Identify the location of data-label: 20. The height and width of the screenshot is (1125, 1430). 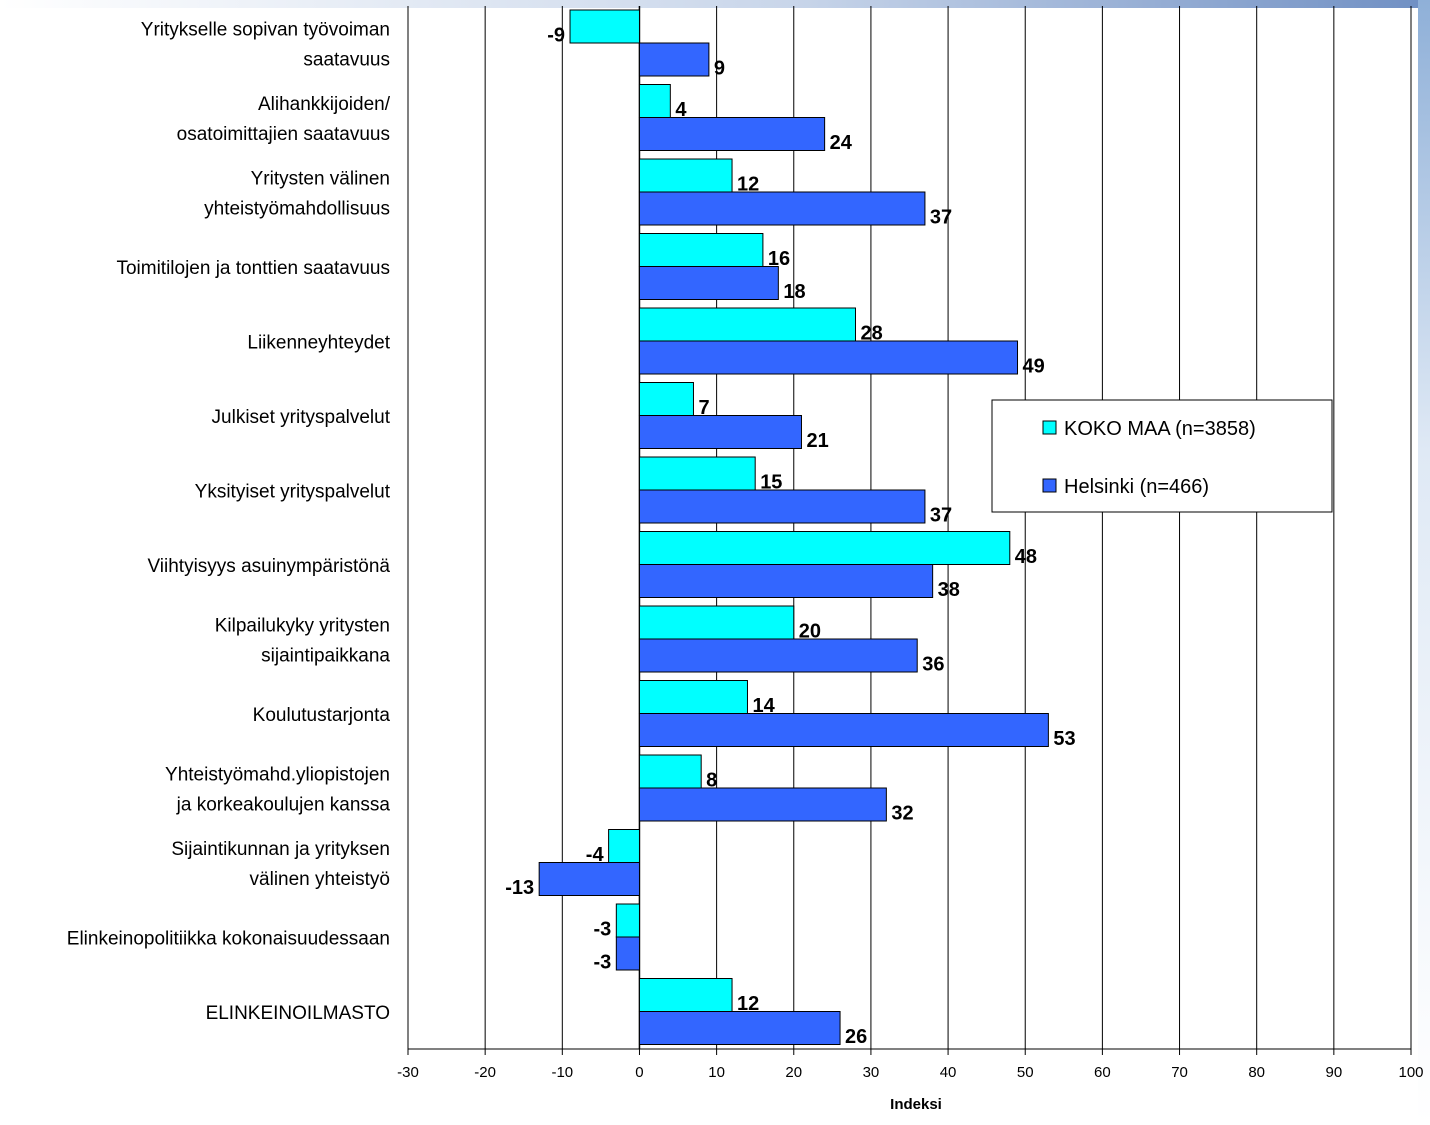
(810, 632).